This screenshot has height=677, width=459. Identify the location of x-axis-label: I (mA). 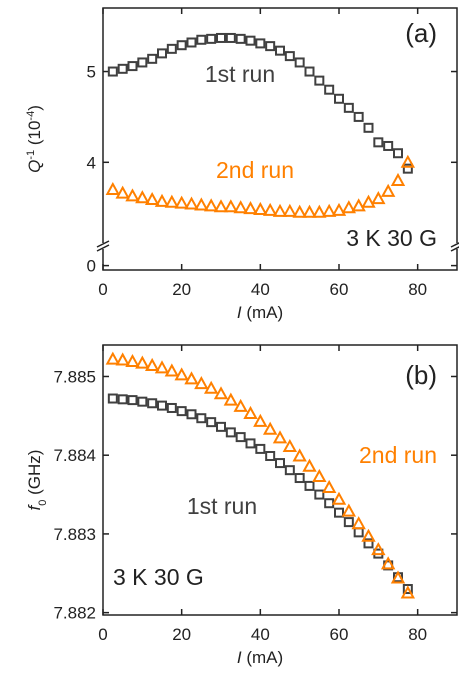
(260, 657).